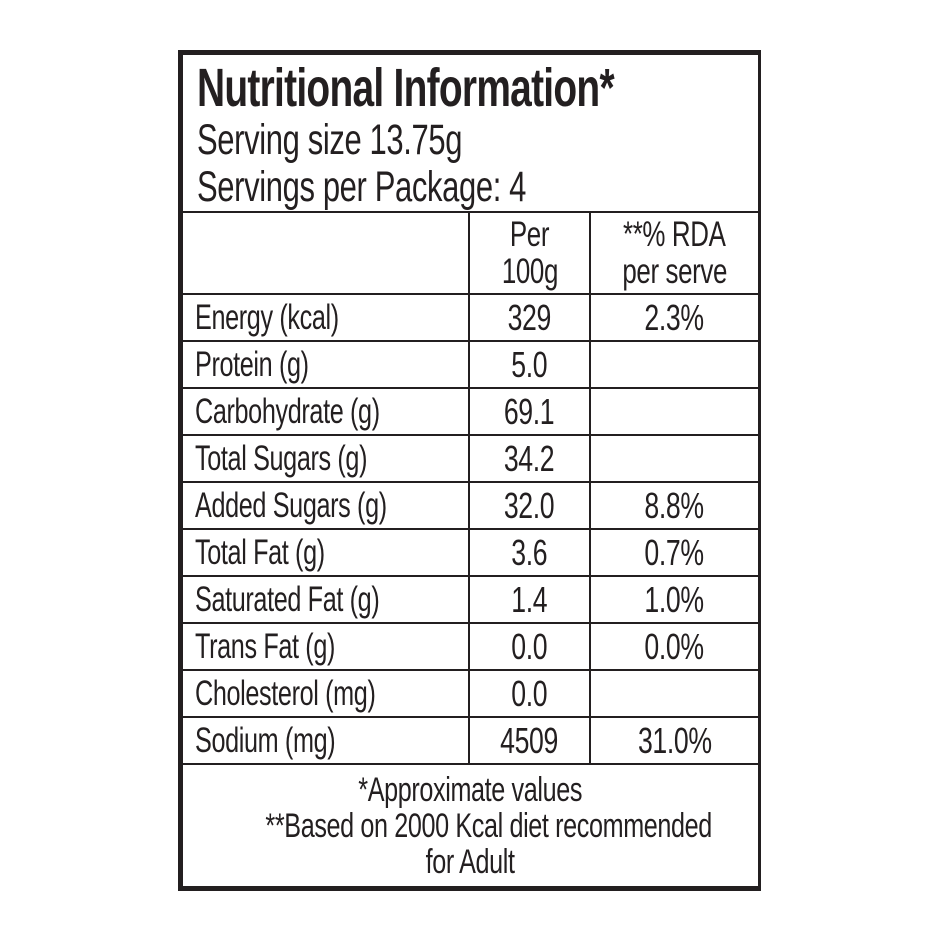 The height and width of the screenshot is (940, 940). Describe the element at coordinates (529, 599) in the screenshot. I see `row-per100g-value: 1.4` at that location.